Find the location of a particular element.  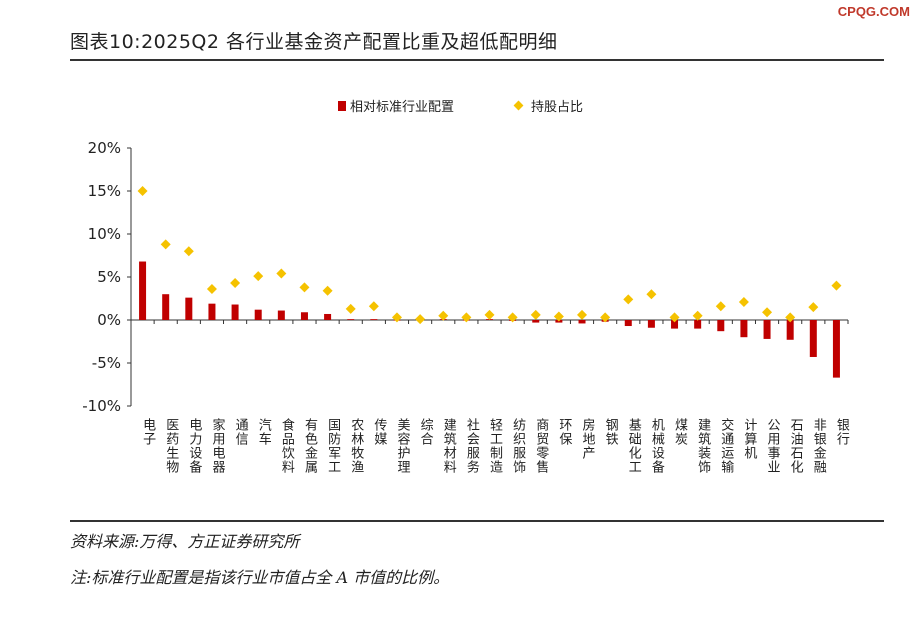

legend-marker-label: 持股占比 is located at coordinates (557, 107).